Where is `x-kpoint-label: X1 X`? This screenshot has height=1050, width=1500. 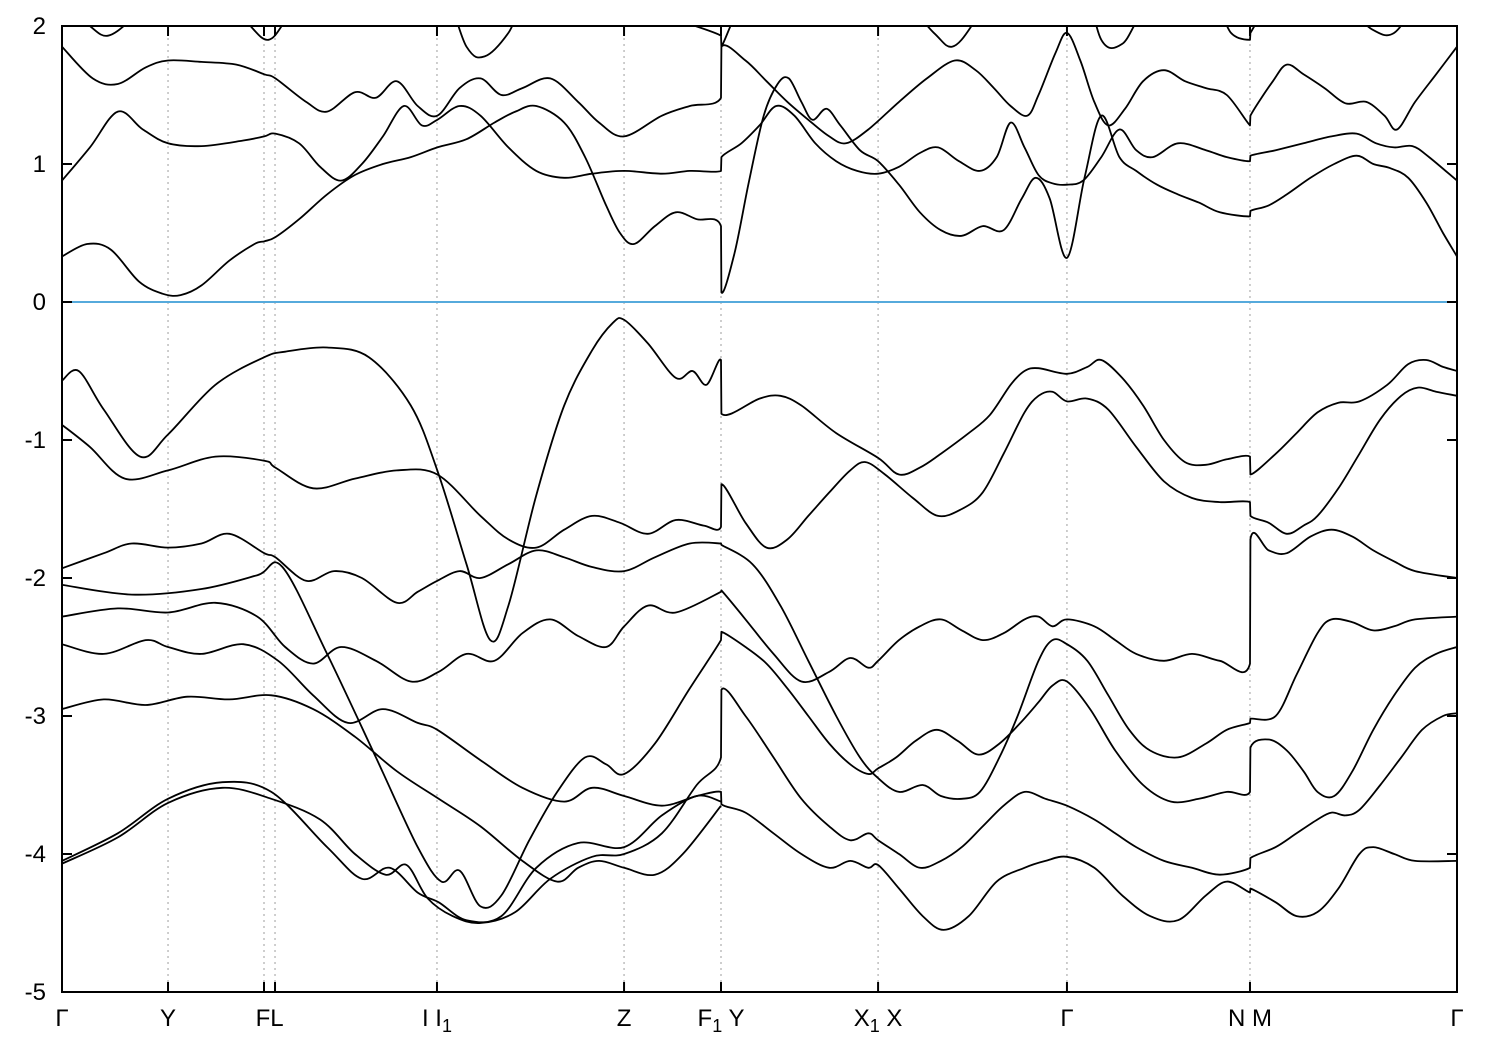 x-kpoint-label: X1 X is located at coordinates (878, 1020).